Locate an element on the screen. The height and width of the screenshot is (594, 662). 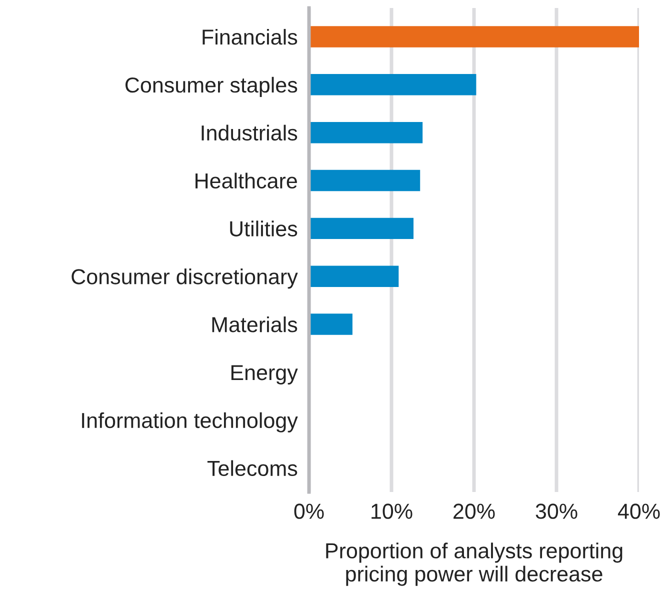
y-tick-label: Telecoms is located at coordinates (252, 468).